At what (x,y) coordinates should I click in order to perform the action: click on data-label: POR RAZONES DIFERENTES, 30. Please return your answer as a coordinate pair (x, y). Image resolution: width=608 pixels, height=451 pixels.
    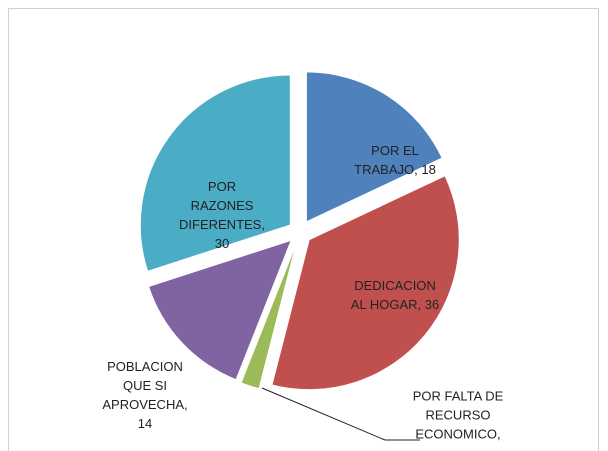
    Looking at the image, I should click on (222, 215).